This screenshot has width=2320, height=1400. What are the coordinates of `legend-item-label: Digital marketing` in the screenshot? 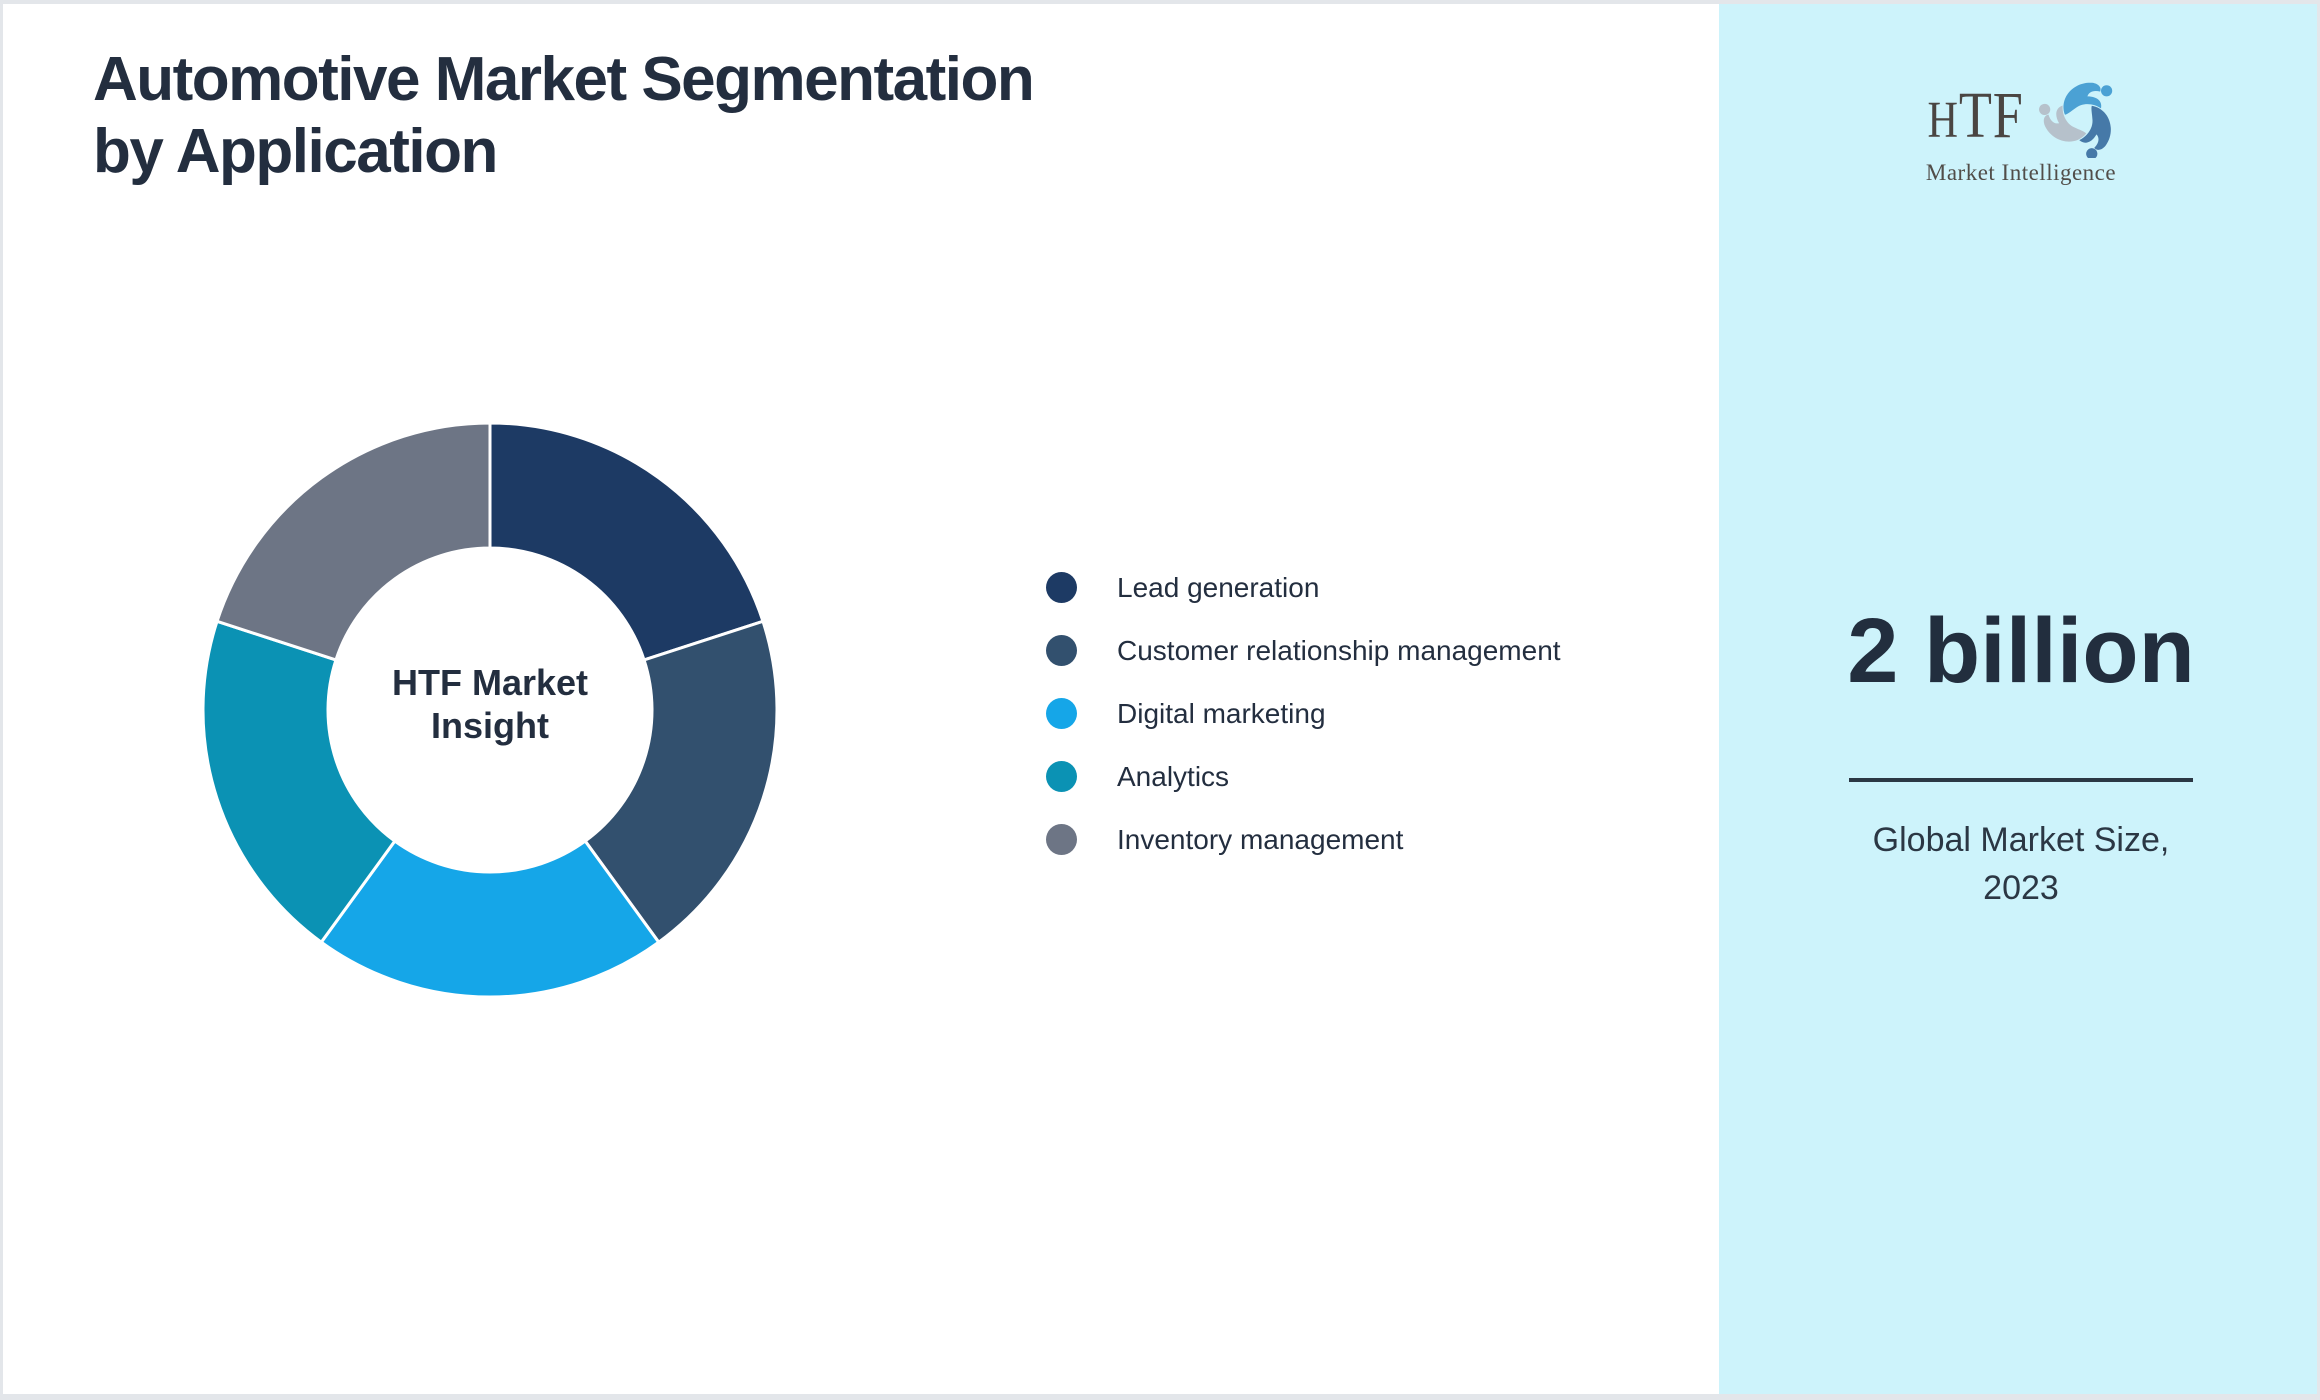 It's located at (1221, 713).